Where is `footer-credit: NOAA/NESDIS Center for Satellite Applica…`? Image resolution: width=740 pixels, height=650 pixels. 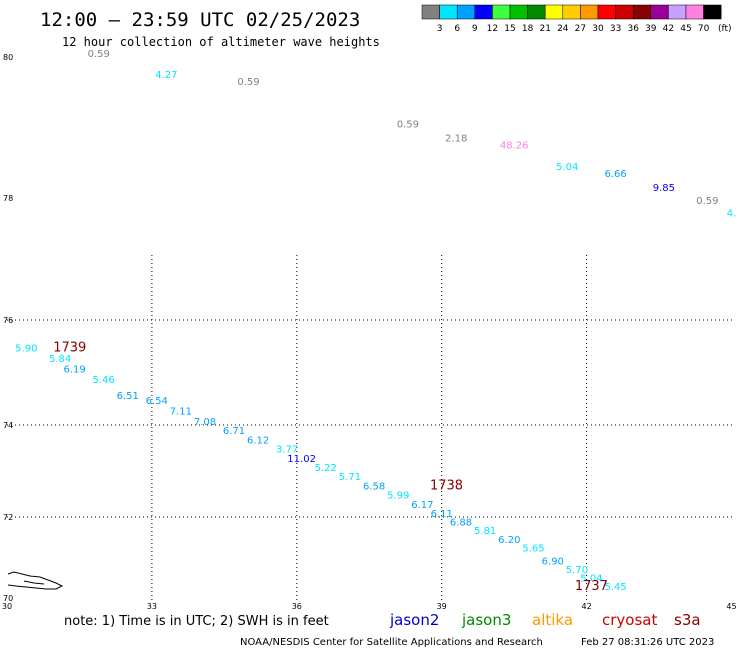 footer-credit: NOAA/NESDIS Center for Satellite Applica… is located at coordinates (391, 642).